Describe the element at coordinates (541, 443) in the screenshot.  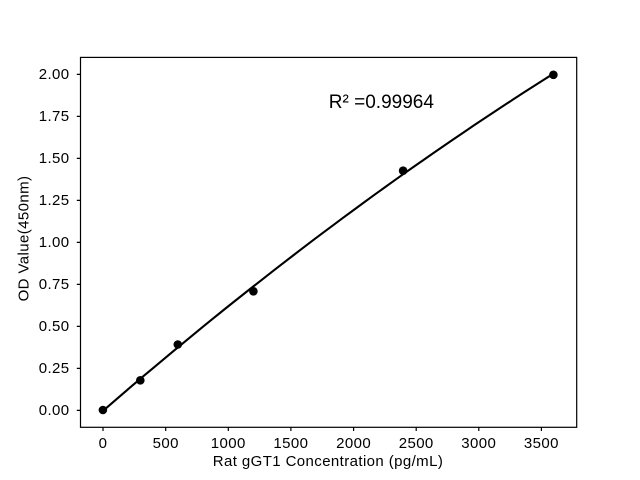
I see `svg-text: 3500` at that location.